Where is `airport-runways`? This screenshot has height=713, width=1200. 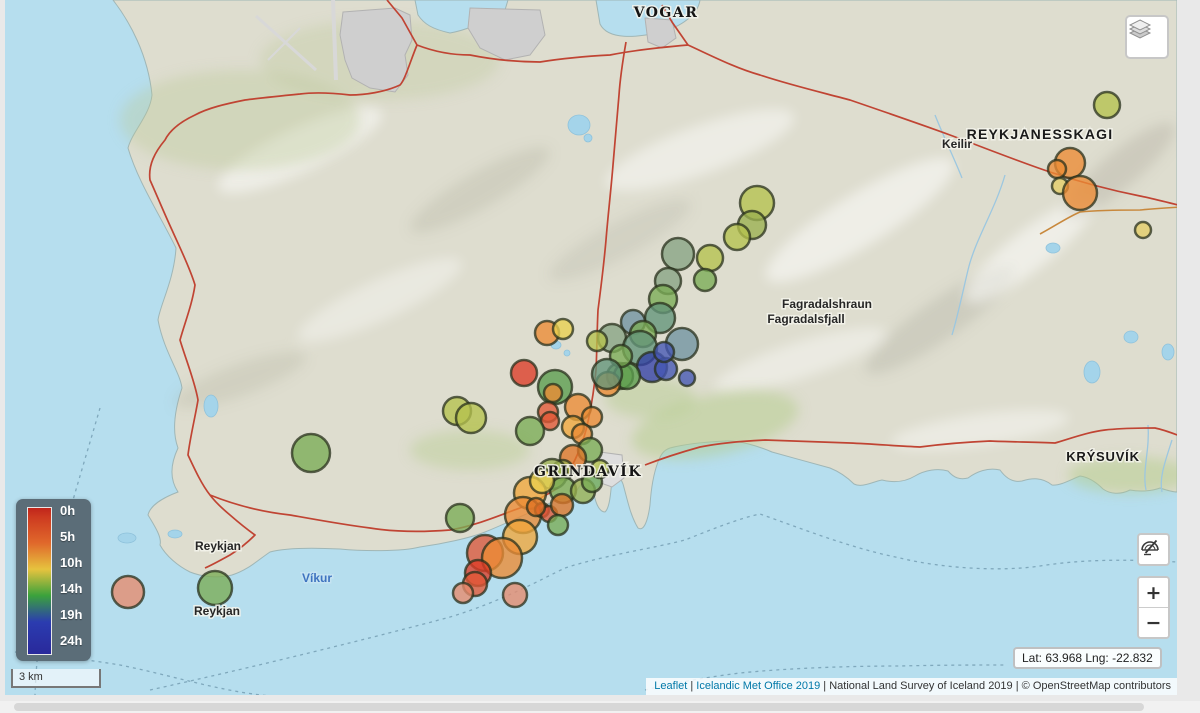
airport-runways is located at coordinates (296, 40).